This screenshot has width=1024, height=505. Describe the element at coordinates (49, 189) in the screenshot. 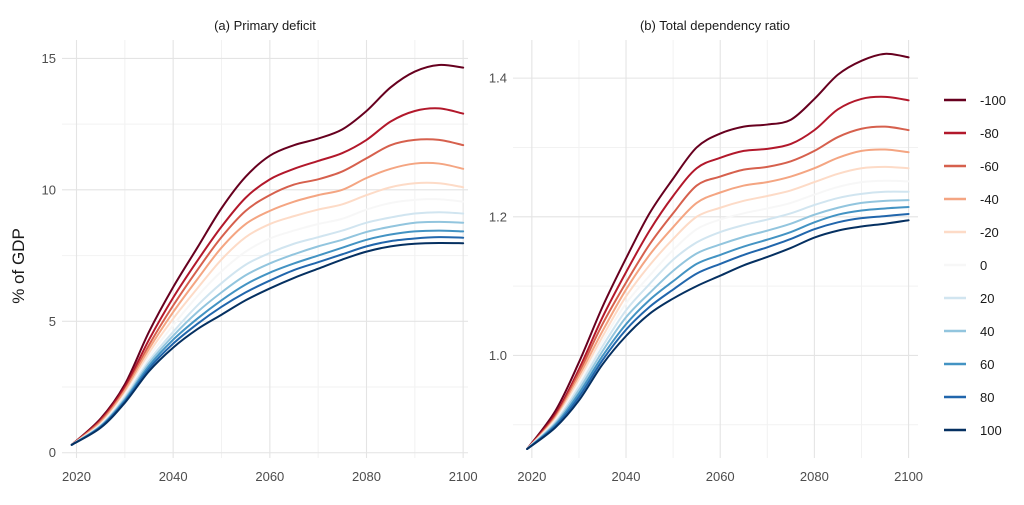

I see `y-tick-label: 10` at that location.